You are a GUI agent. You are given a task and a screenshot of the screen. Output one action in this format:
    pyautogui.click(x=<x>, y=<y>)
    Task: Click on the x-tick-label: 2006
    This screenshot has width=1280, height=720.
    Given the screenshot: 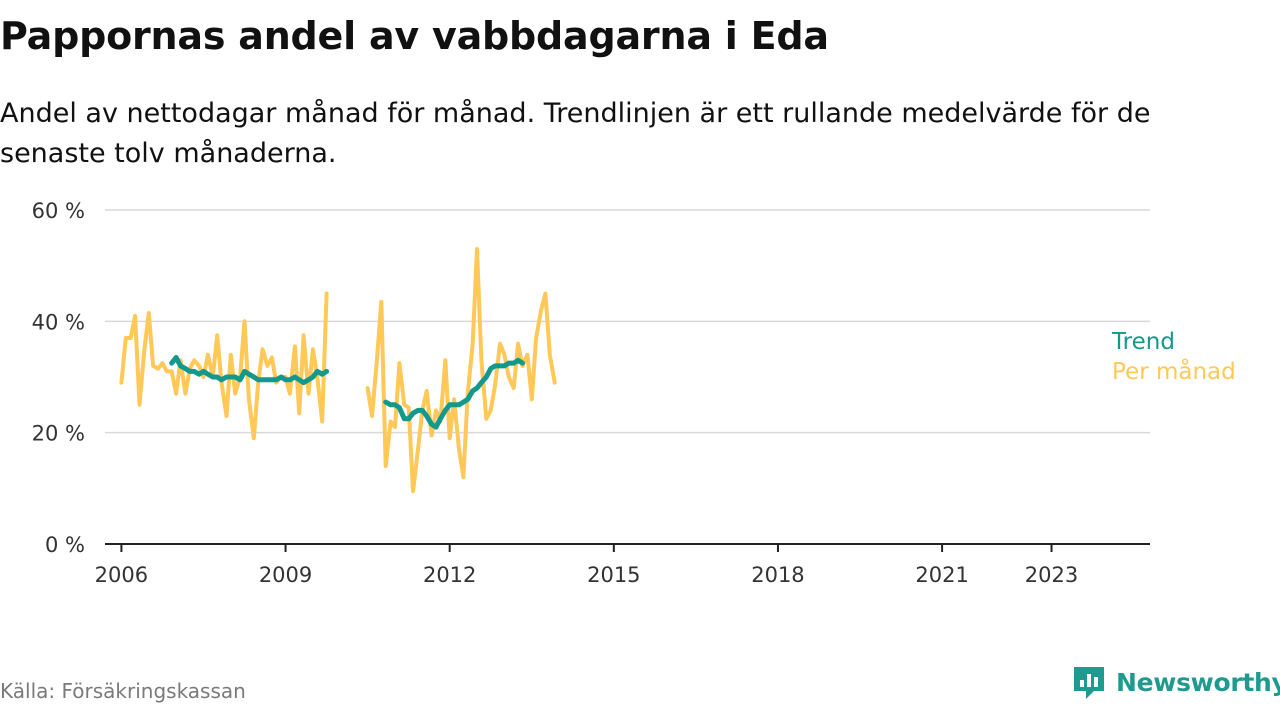 What is the action you would take?
    pyautogui.click(x=121, y=575)
    